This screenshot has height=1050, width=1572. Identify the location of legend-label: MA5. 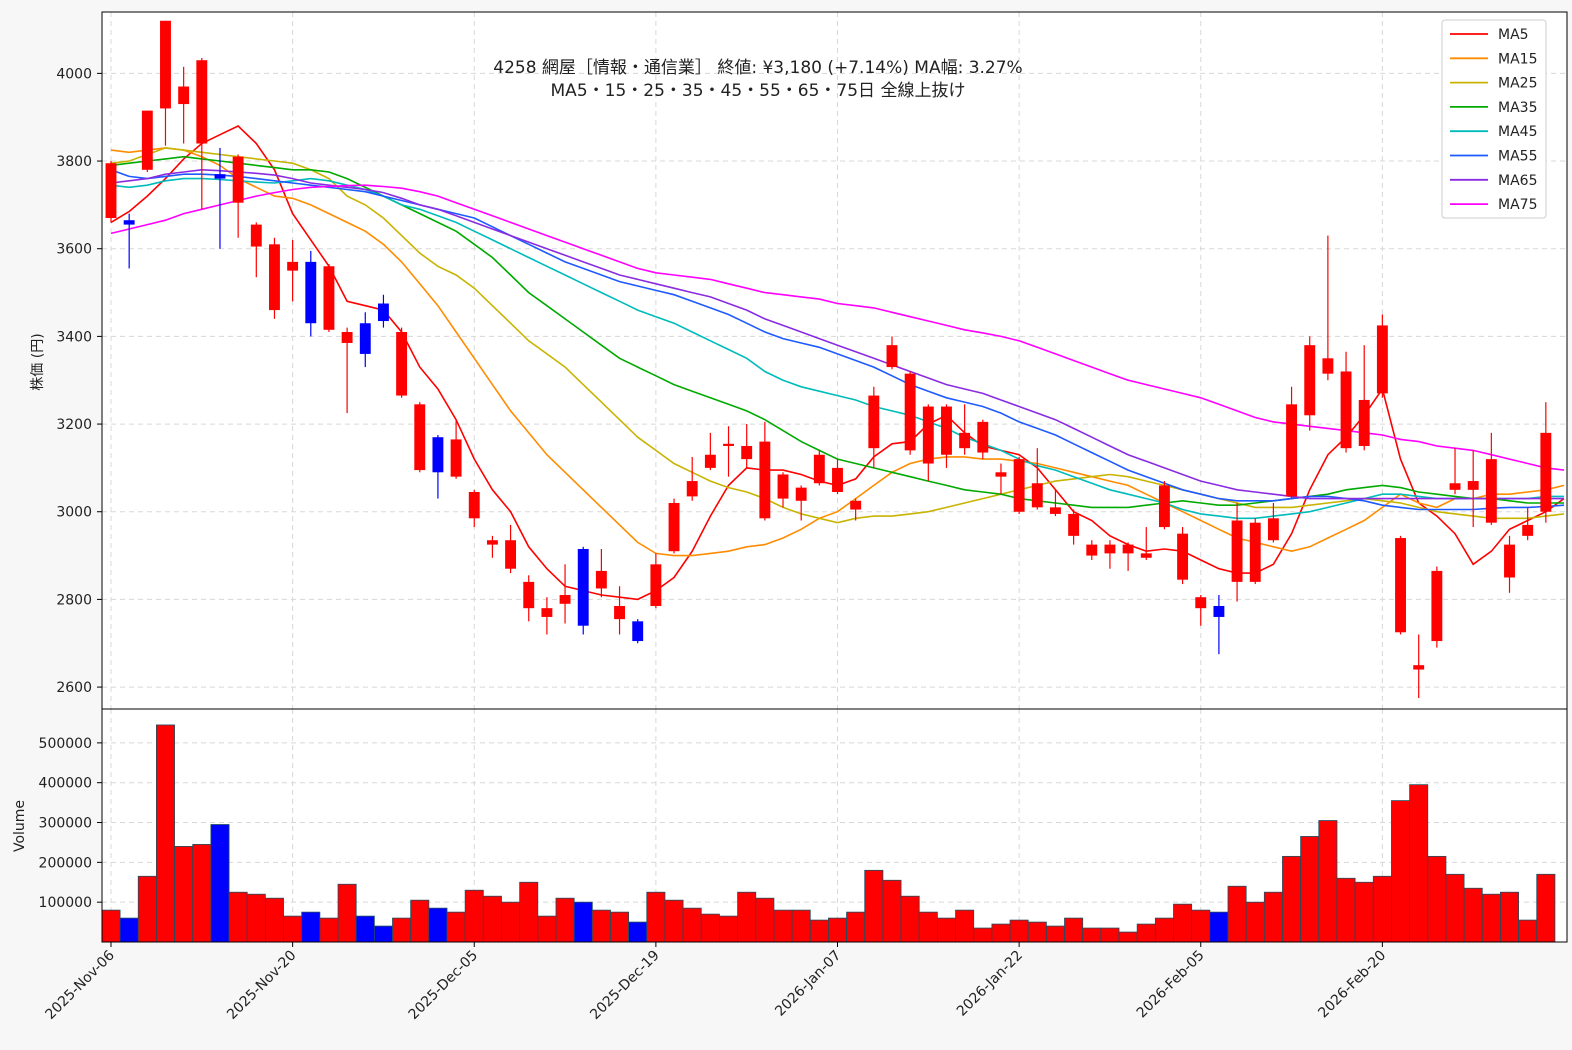
(1513, 35).